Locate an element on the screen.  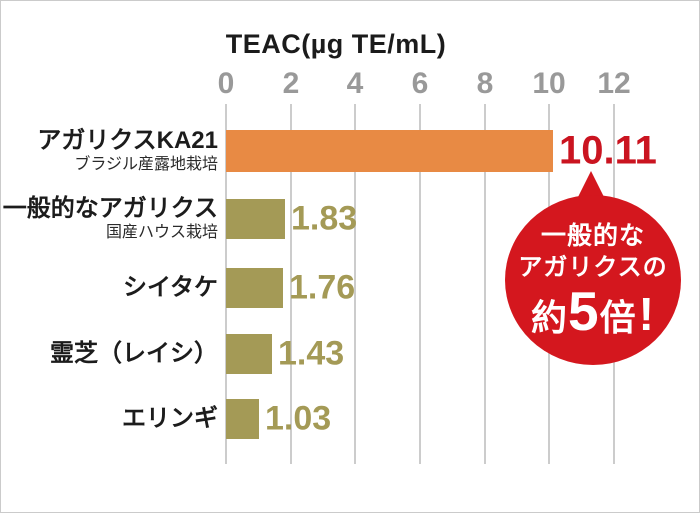
highlight-badge: 一般的な アガリクスの 約 5 倍 ! is located at coordinates (593, 280).